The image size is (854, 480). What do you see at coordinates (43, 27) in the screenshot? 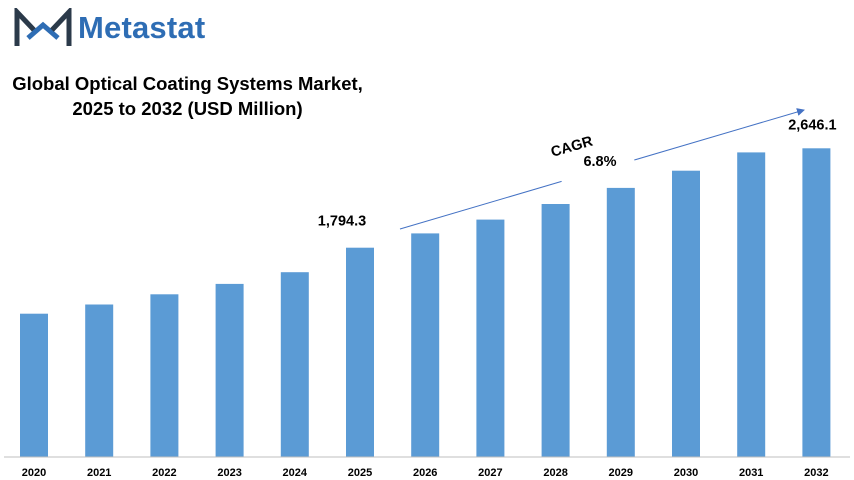
I see `metastat-m-logo-icon` at bounding box center [43, 27].